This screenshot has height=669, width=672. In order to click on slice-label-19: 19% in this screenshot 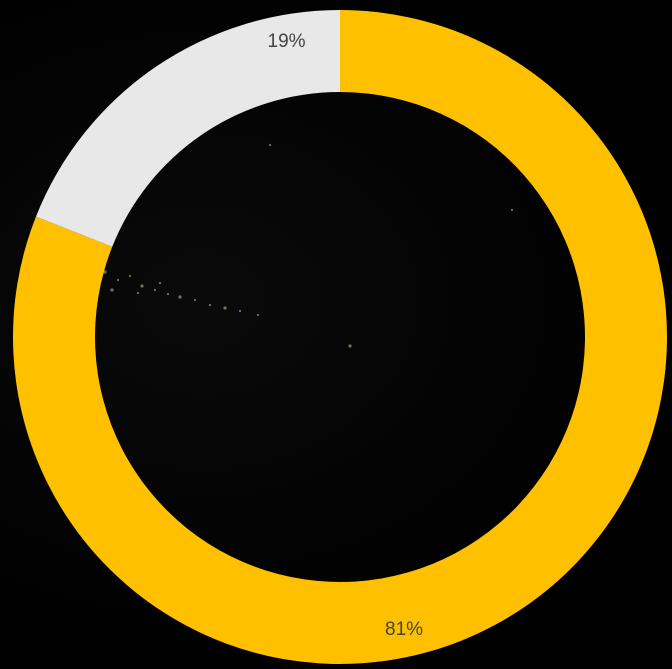, I will do `click(287, 41)`.